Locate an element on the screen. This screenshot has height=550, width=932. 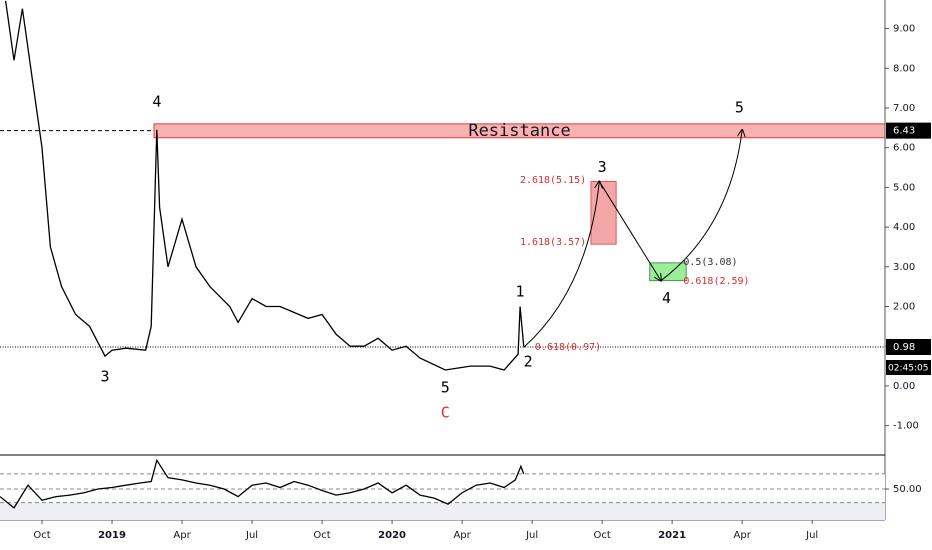
y-tick-label: -1.00 is located at coordinates (906, 426).